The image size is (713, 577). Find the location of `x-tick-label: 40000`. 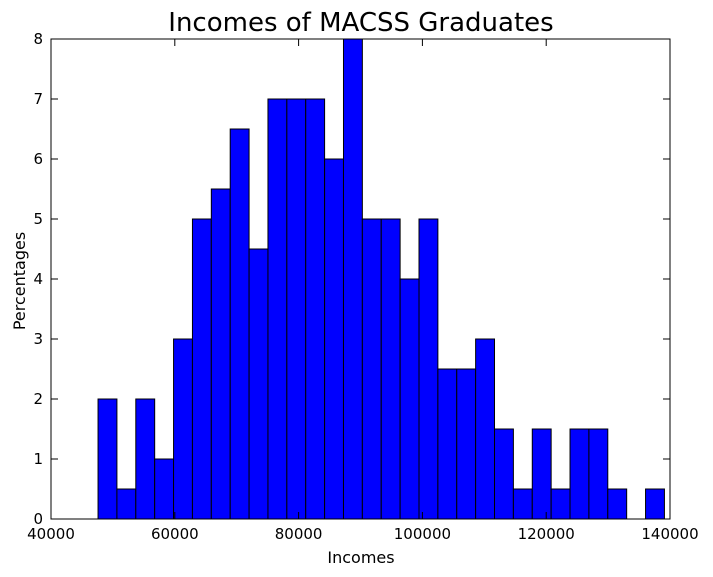

x-tick-label: 40000 is located at coordinates (51, 534).